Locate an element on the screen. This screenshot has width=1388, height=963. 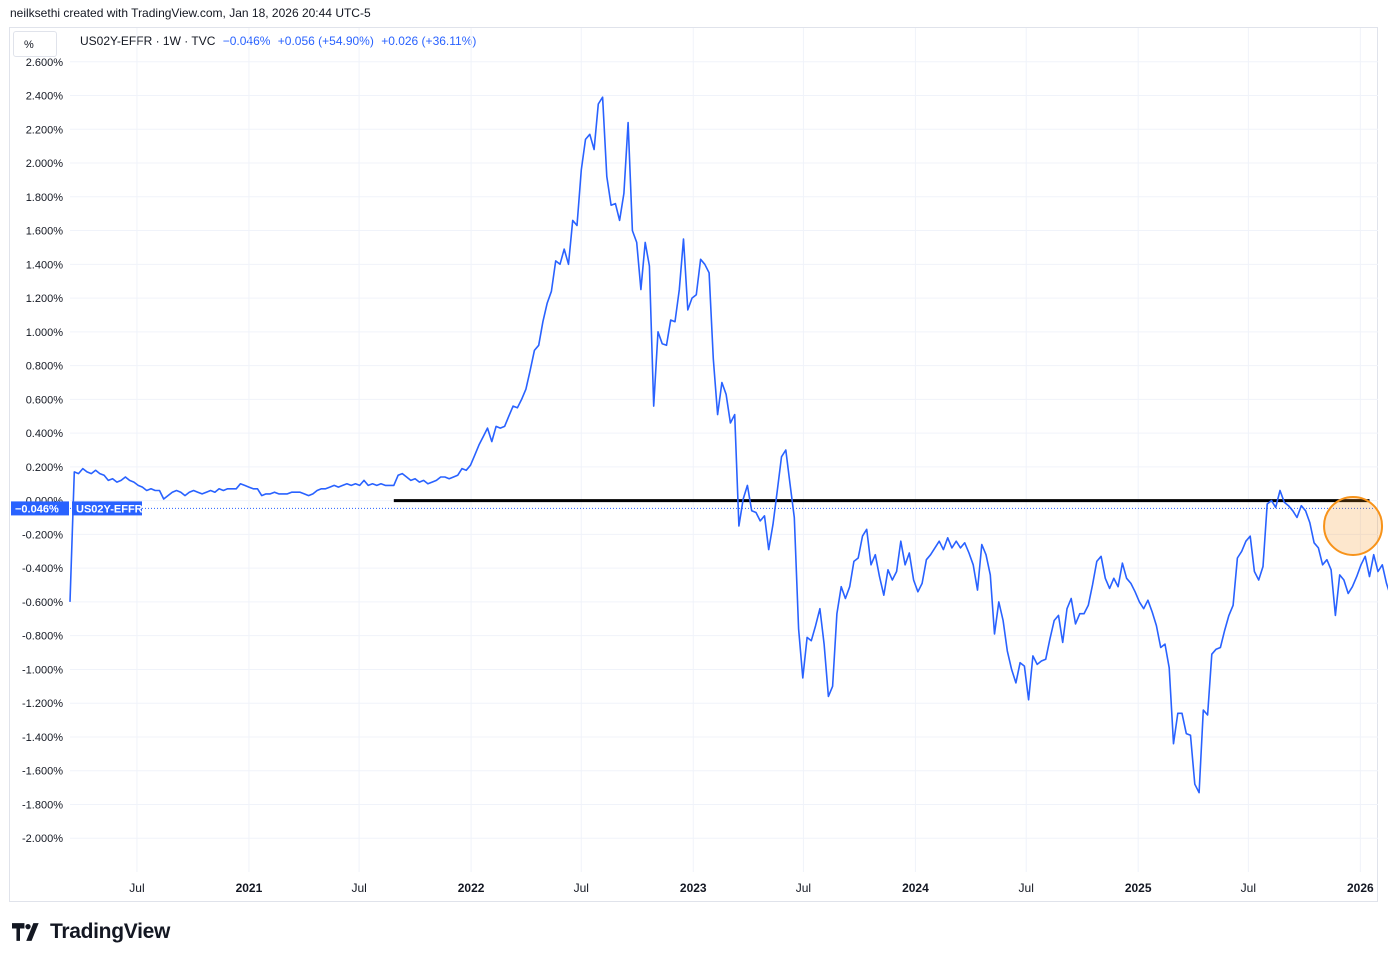
y-tick-label: 2.000% is located at coordinates (45, 164).